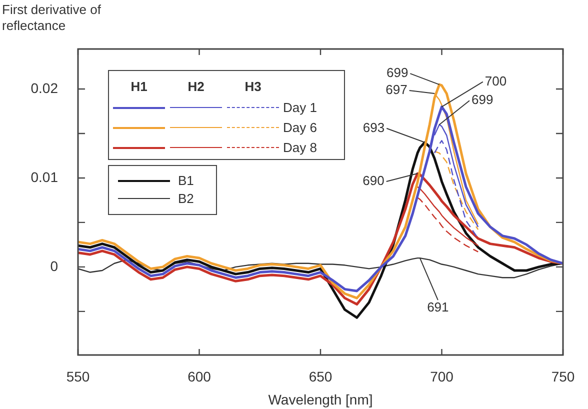  What do you see at coordinates (373, 127) in the screenshot?
I see `annotation: 693` at bounding box center [373, 127].